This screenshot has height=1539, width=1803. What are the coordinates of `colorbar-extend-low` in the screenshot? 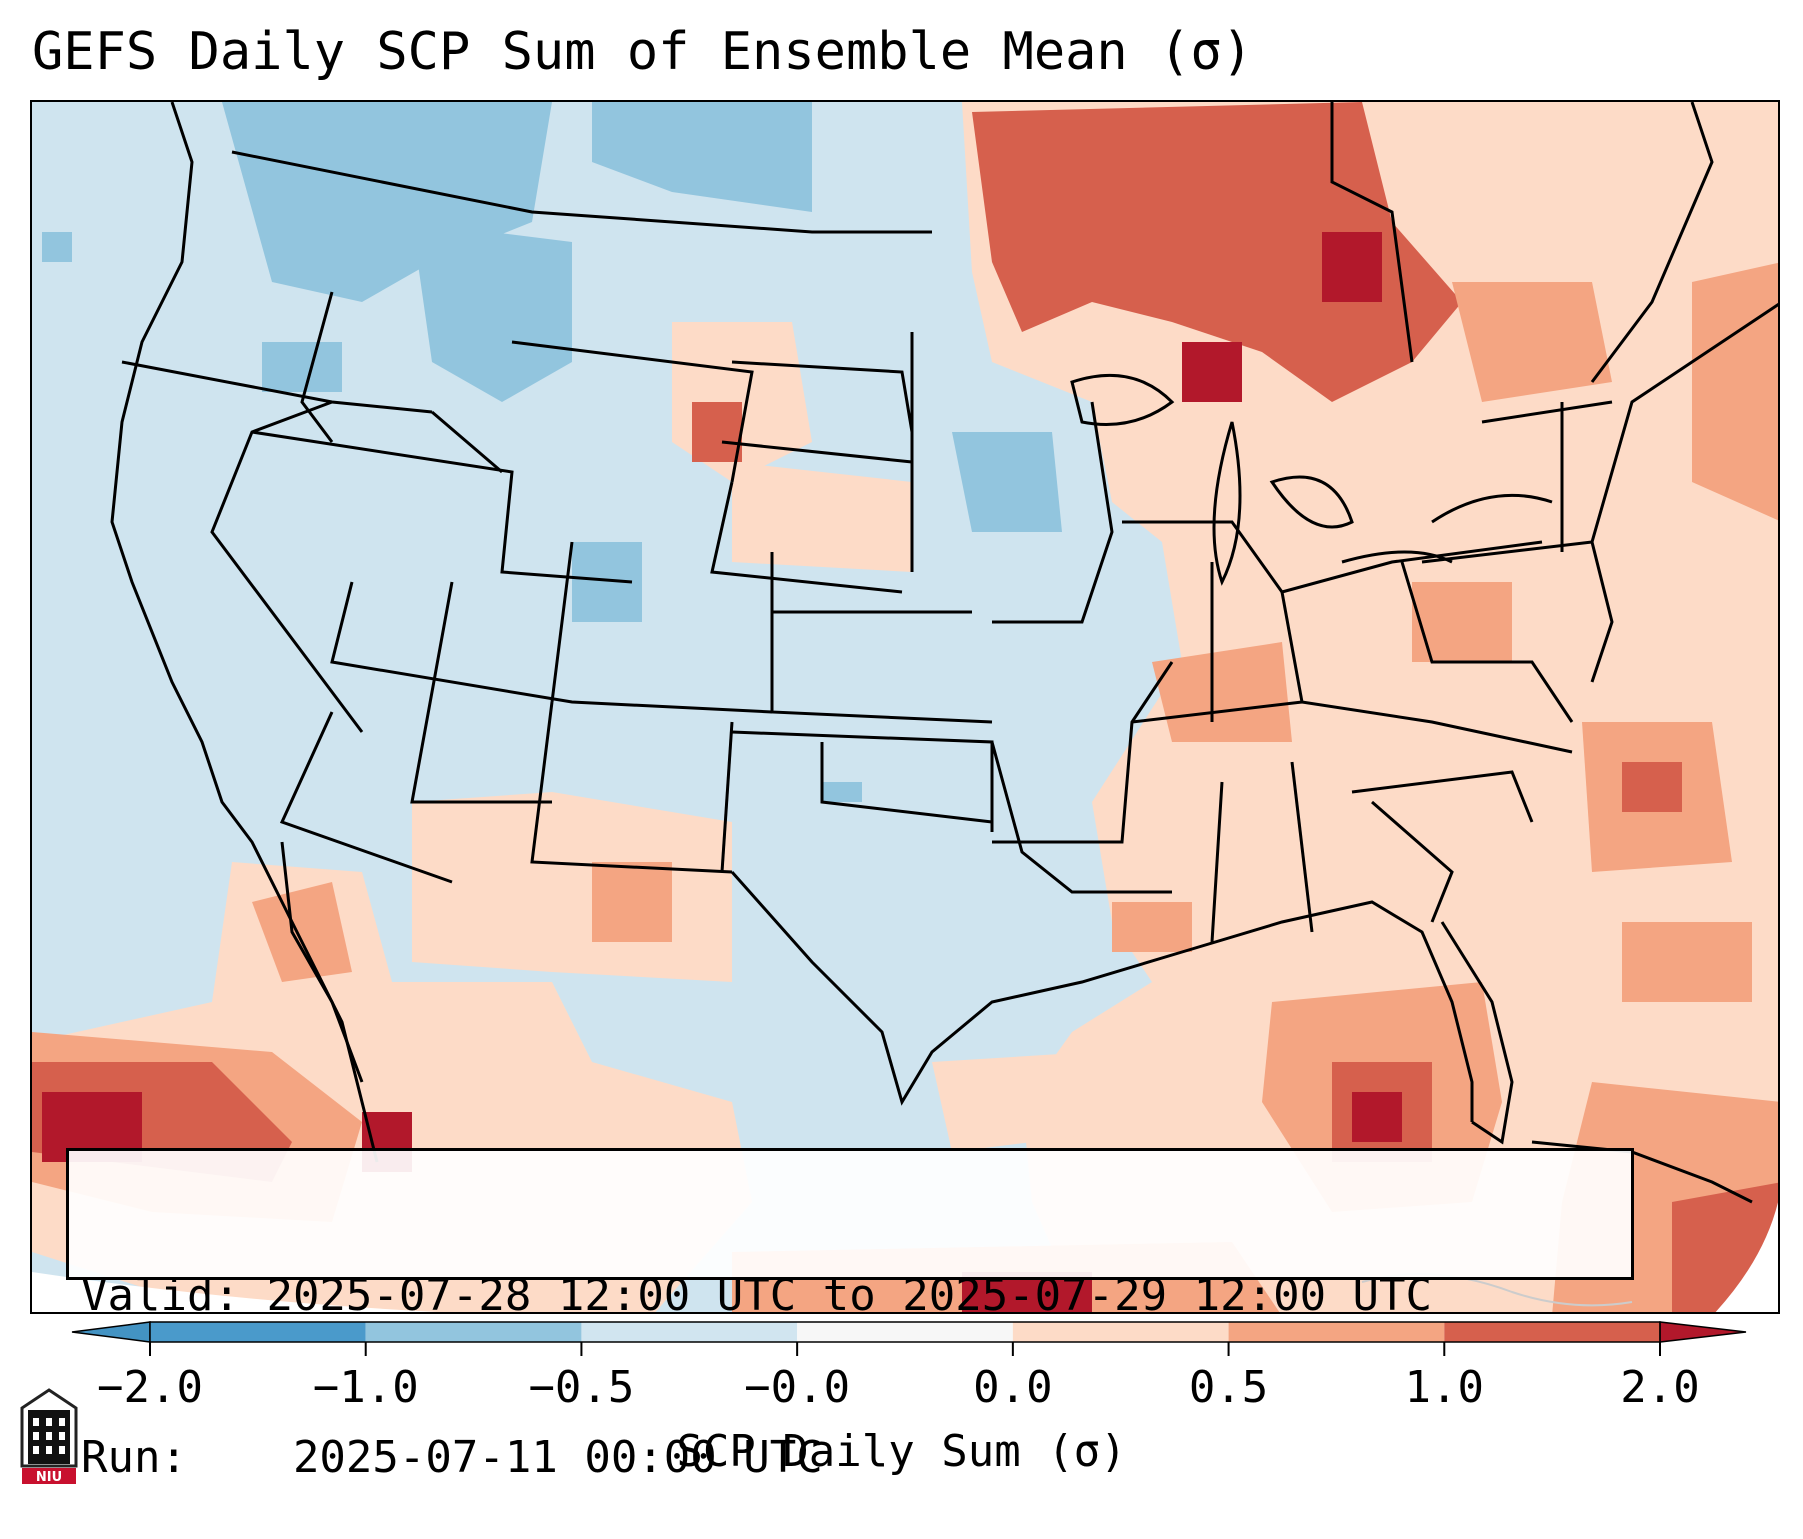 It's located at (111, 1332).